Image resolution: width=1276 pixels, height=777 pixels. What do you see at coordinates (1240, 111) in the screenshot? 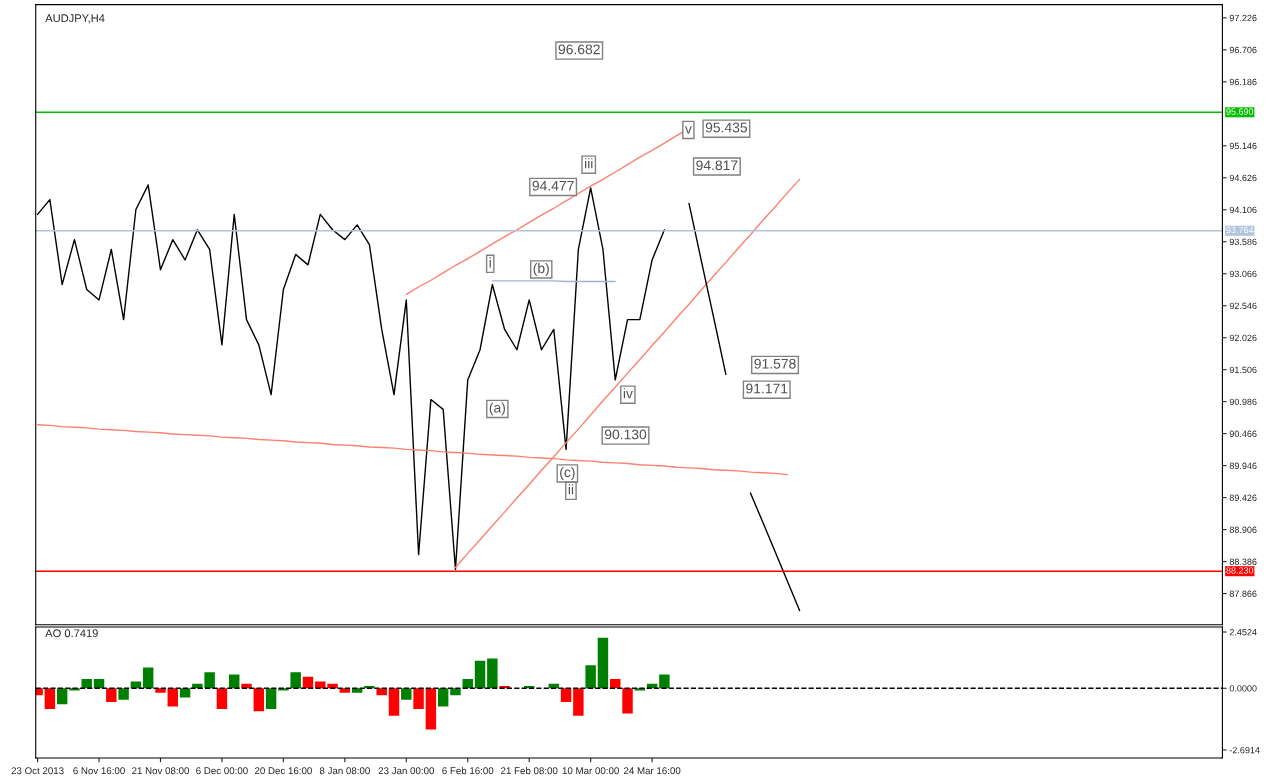
I see `ref-line-label: 95.690` at bounding box center [1240, 111].